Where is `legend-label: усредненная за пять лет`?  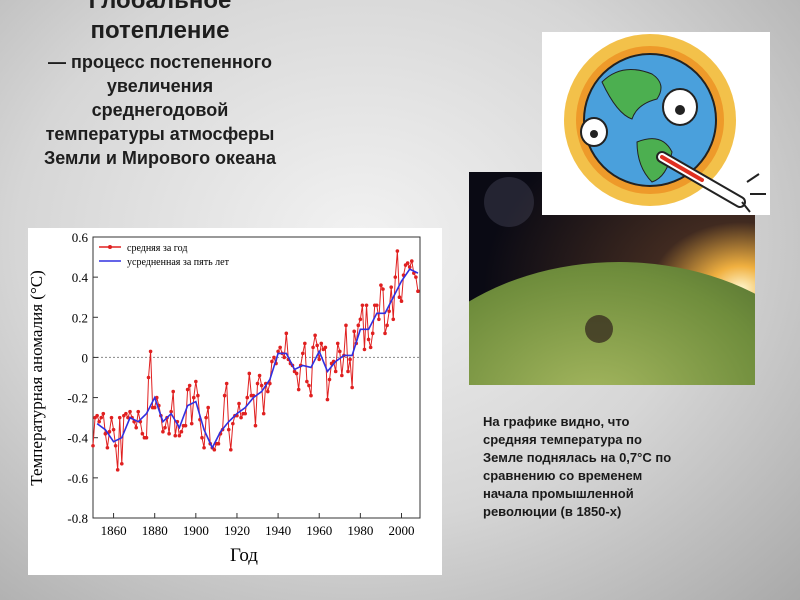 legend-label: усредненная за пять лет is located at coordinates (178, 262).